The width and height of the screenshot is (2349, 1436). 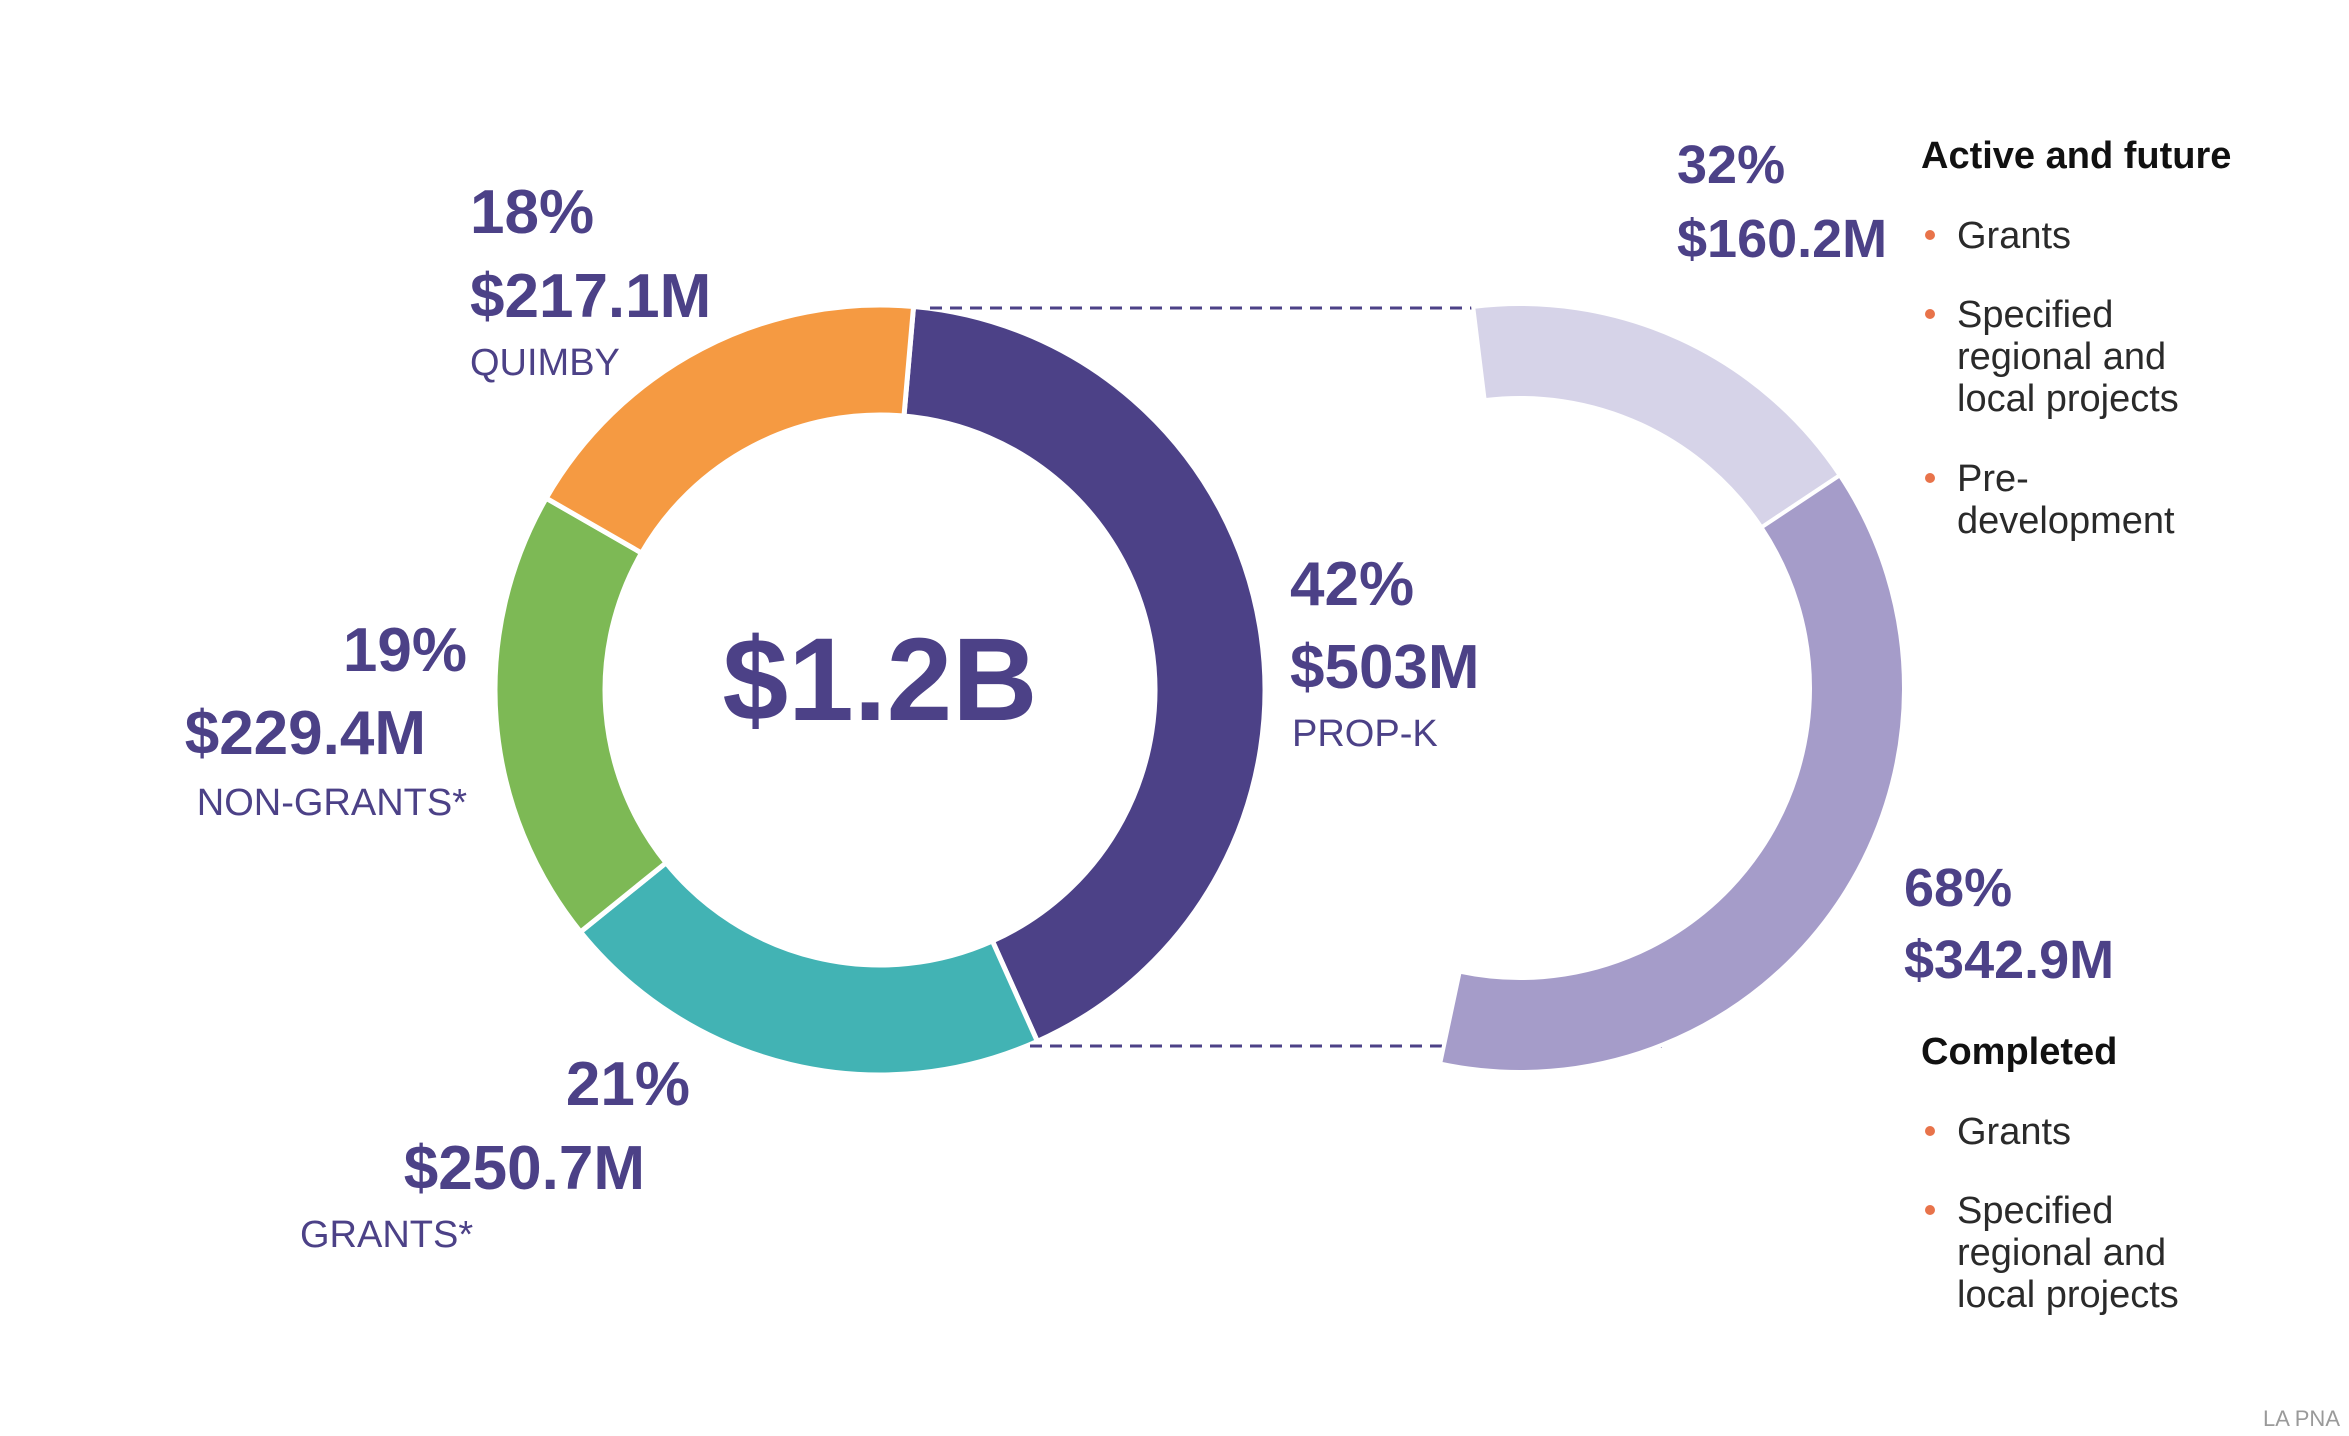 What do you see at coordinates (1352, 584) in the screenshot?
I see `prop-k-percent: 42%` at bounding box center [1352, 584].